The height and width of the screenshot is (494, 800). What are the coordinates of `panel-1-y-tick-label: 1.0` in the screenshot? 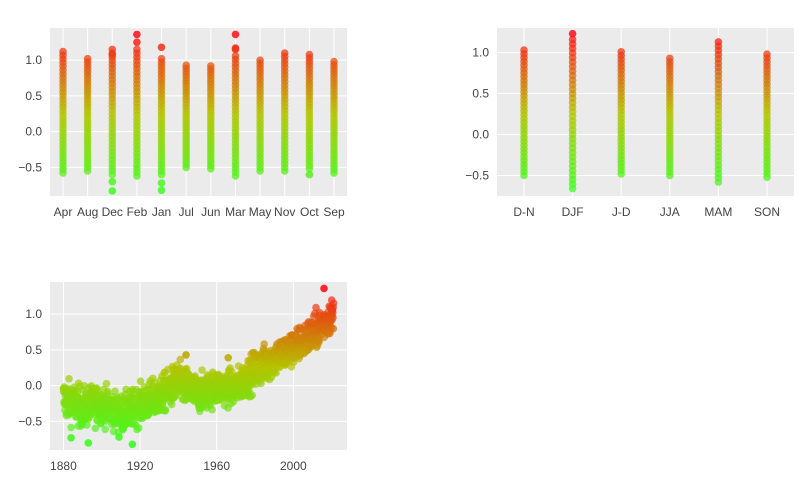 It's located at (33, 60).